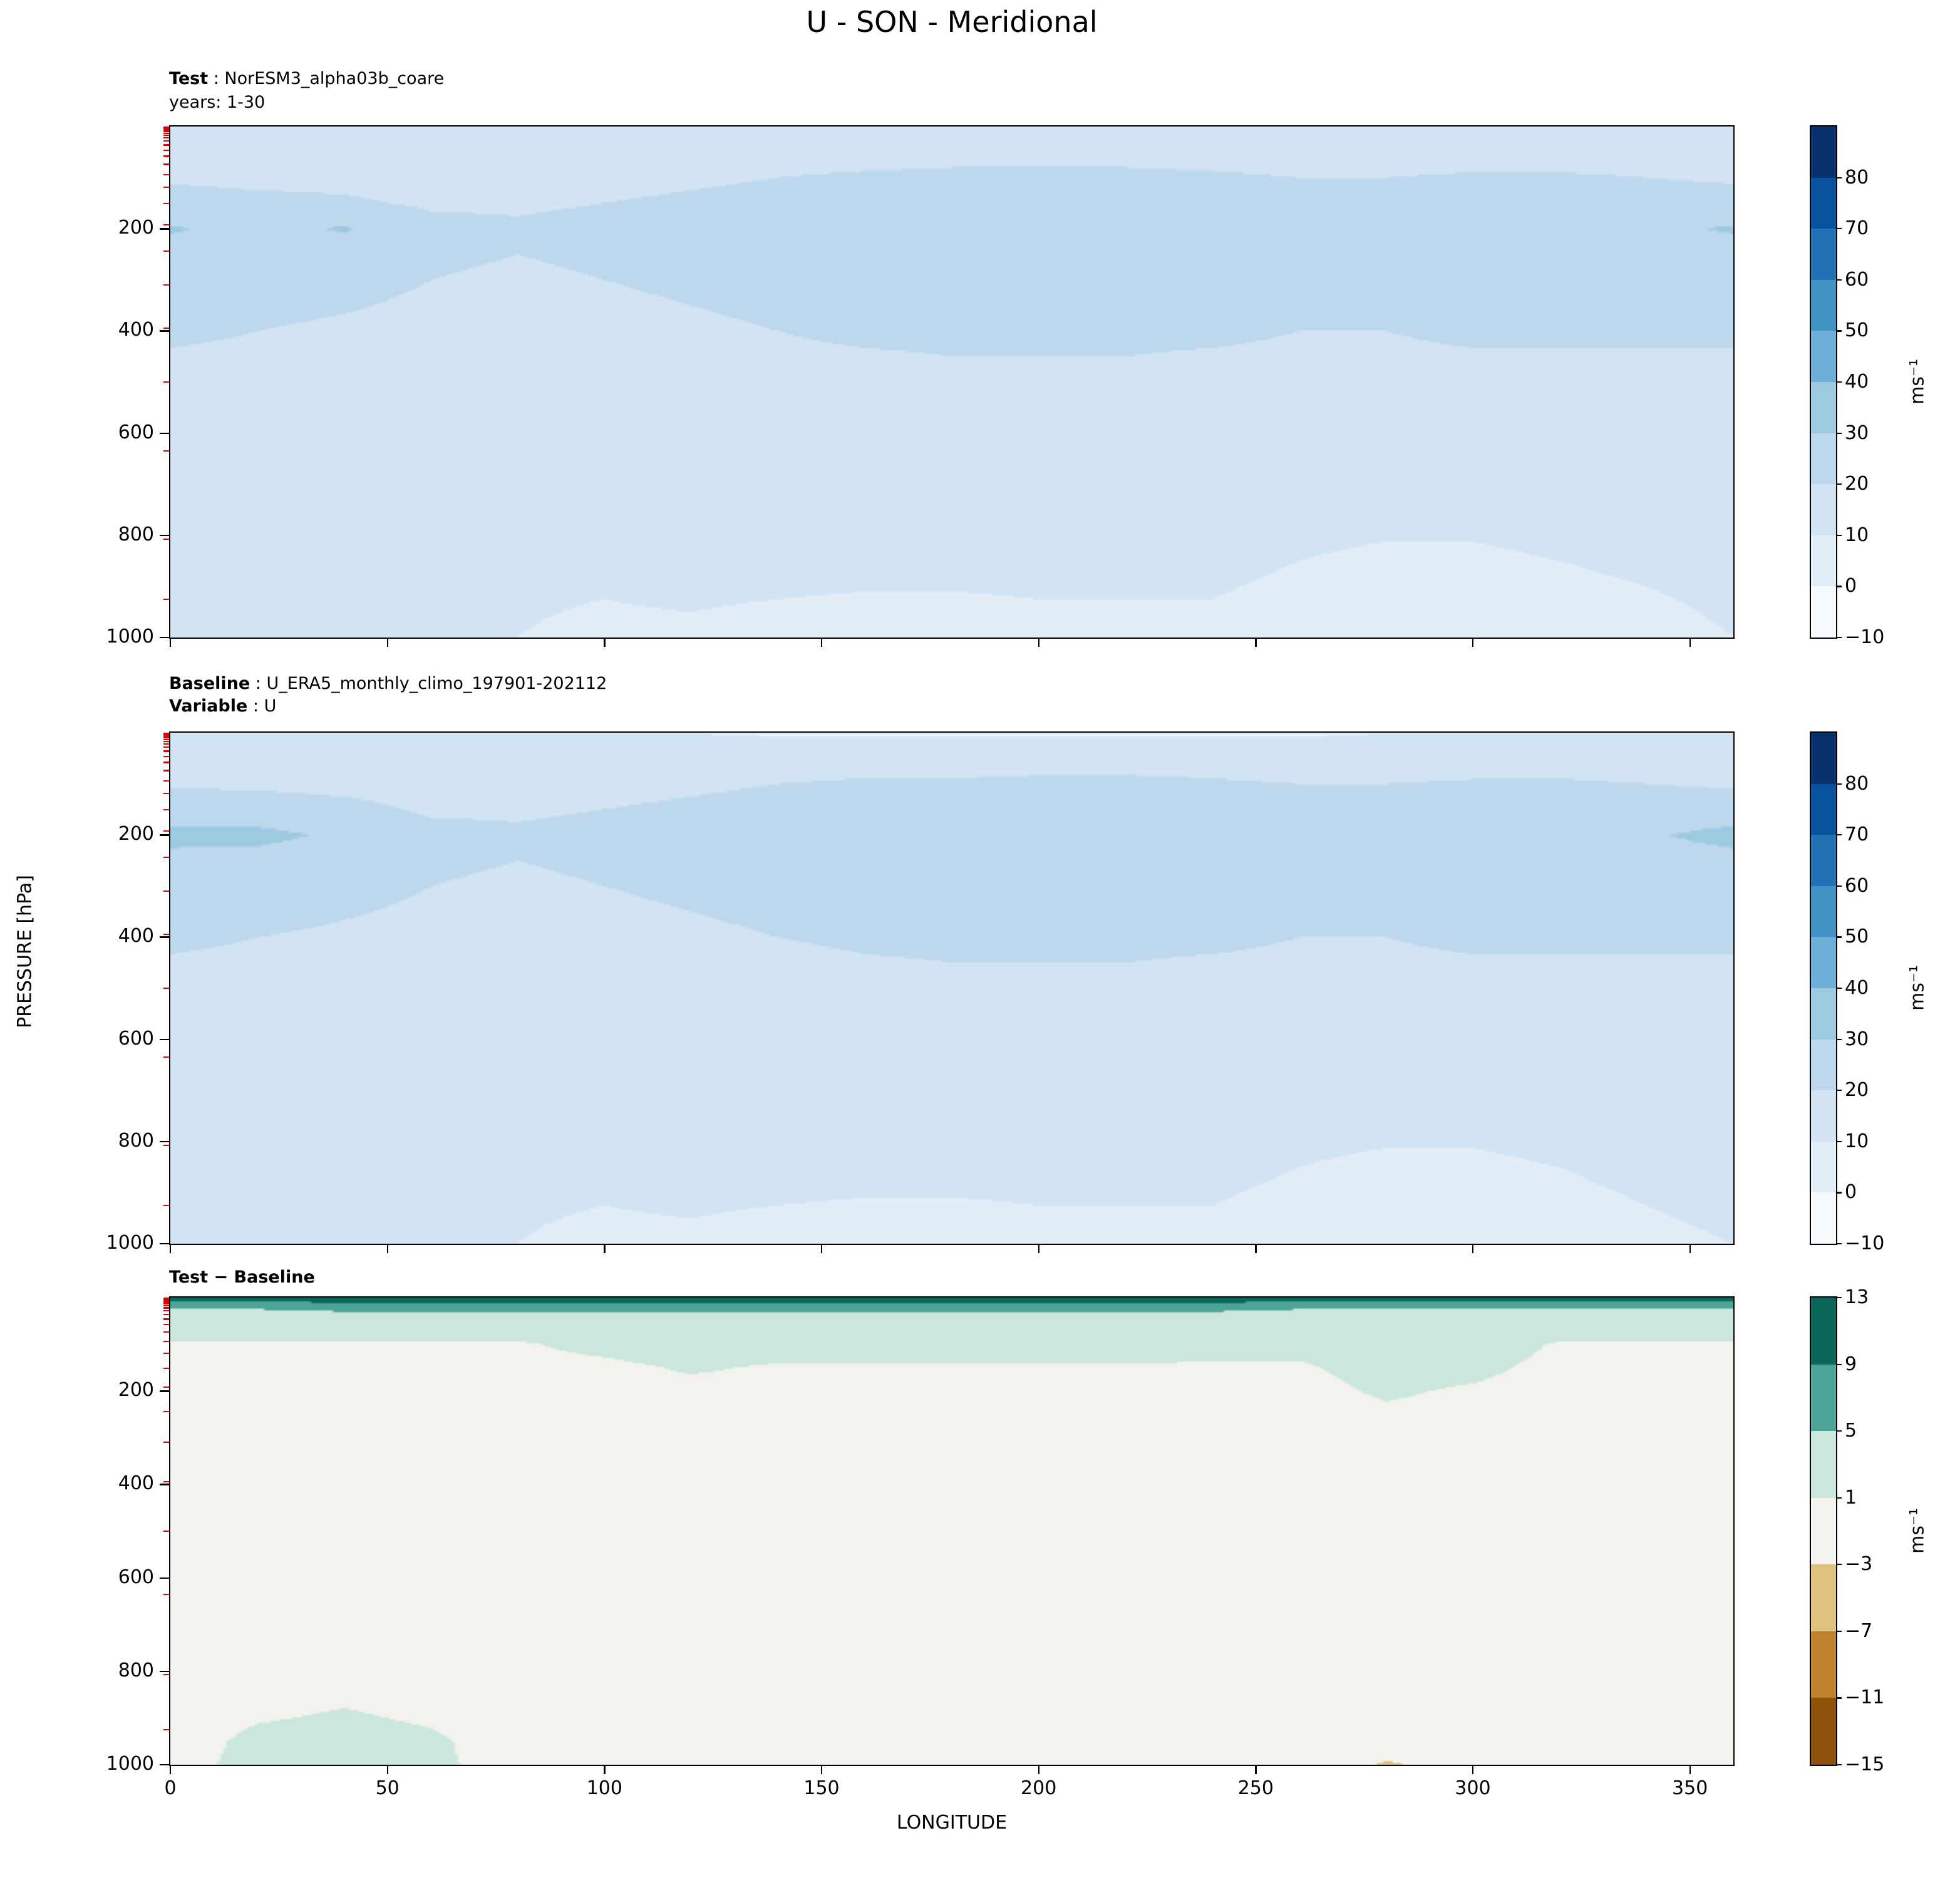 This screenshot has height=1900, width=1960. What do you see at coordinates (1857, 432) in the screenshot?
I see `colorbar-tick-label: 30` at bounding box center [1857, 432].